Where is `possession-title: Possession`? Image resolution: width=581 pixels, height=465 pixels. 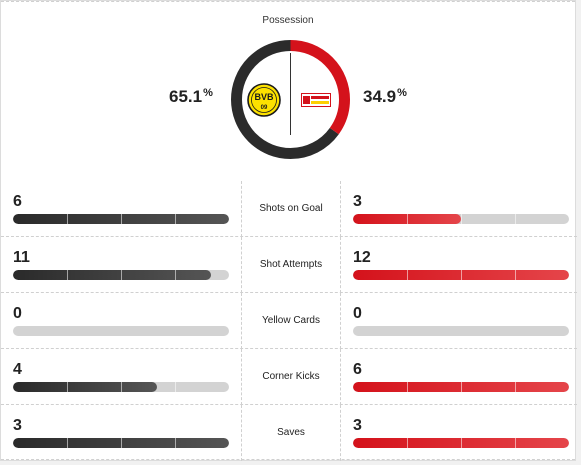 possession-title: Possession is located at coordinates (288, 20).